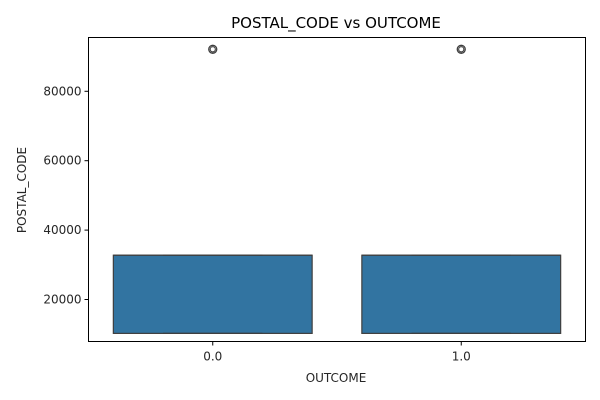 This screenshot has height=400, width=600. What do you see at coordinates (62, 230) in the screenshot?
I see `y-tick-label: 40000` at bounding box center [62, 230].